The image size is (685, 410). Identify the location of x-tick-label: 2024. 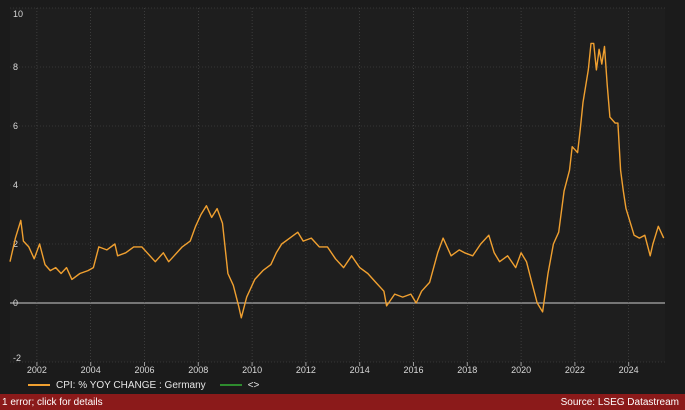
(629, 370).